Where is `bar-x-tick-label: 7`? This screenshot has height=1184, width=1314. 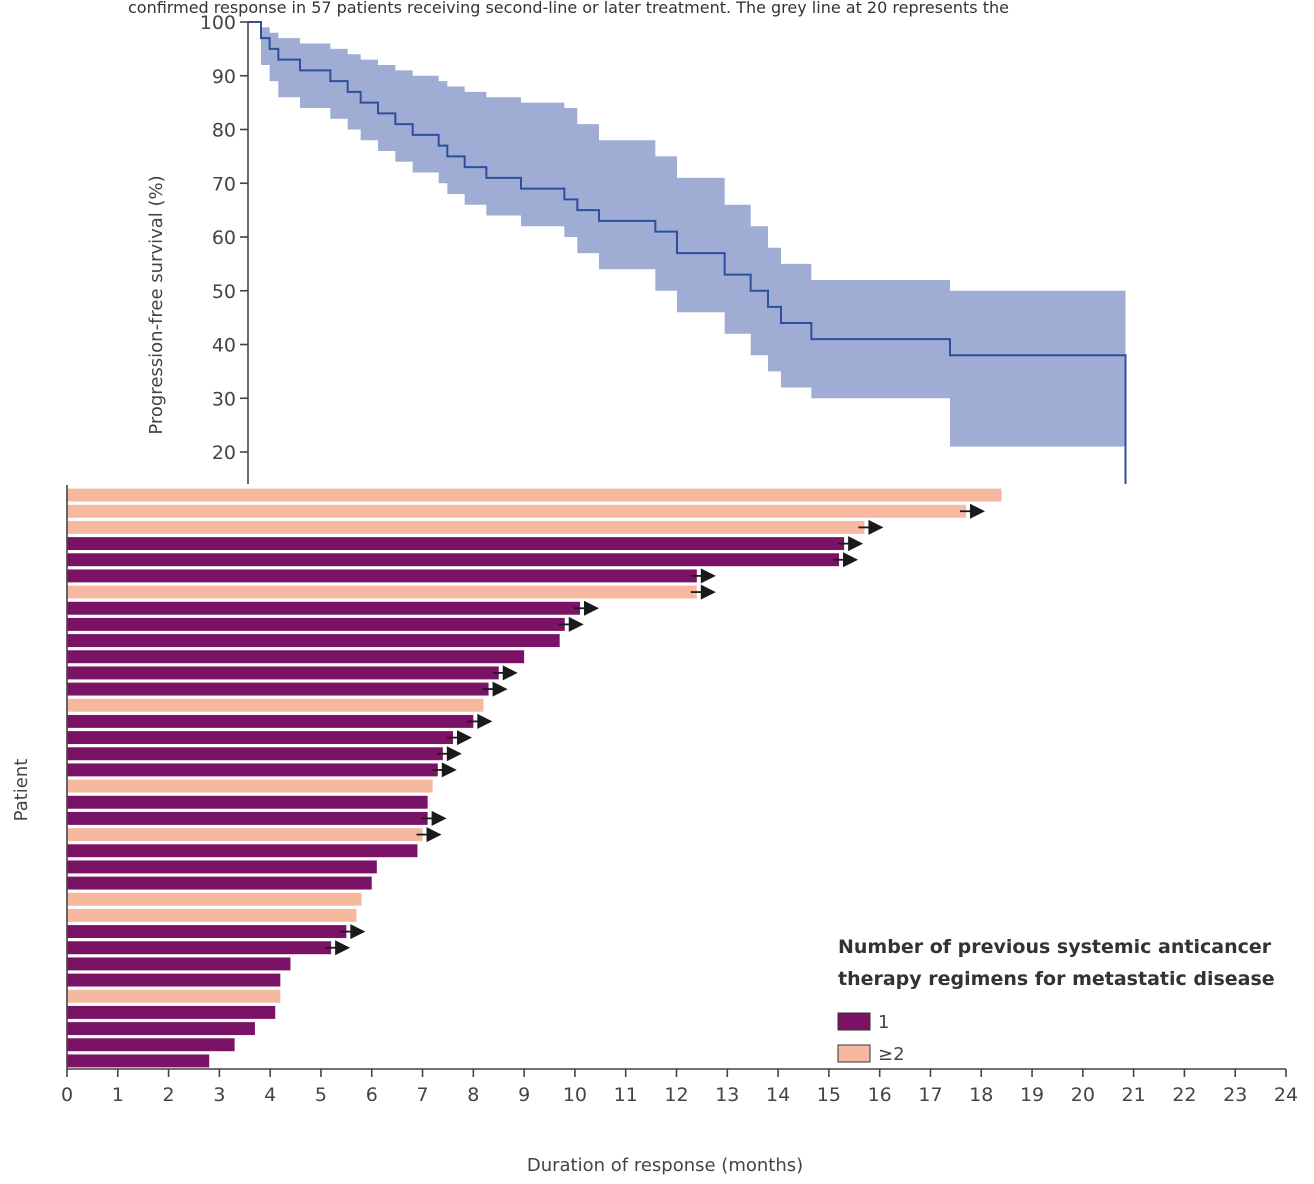
bar-x-tick-label: 7 is located at coordinates (422, 1095).